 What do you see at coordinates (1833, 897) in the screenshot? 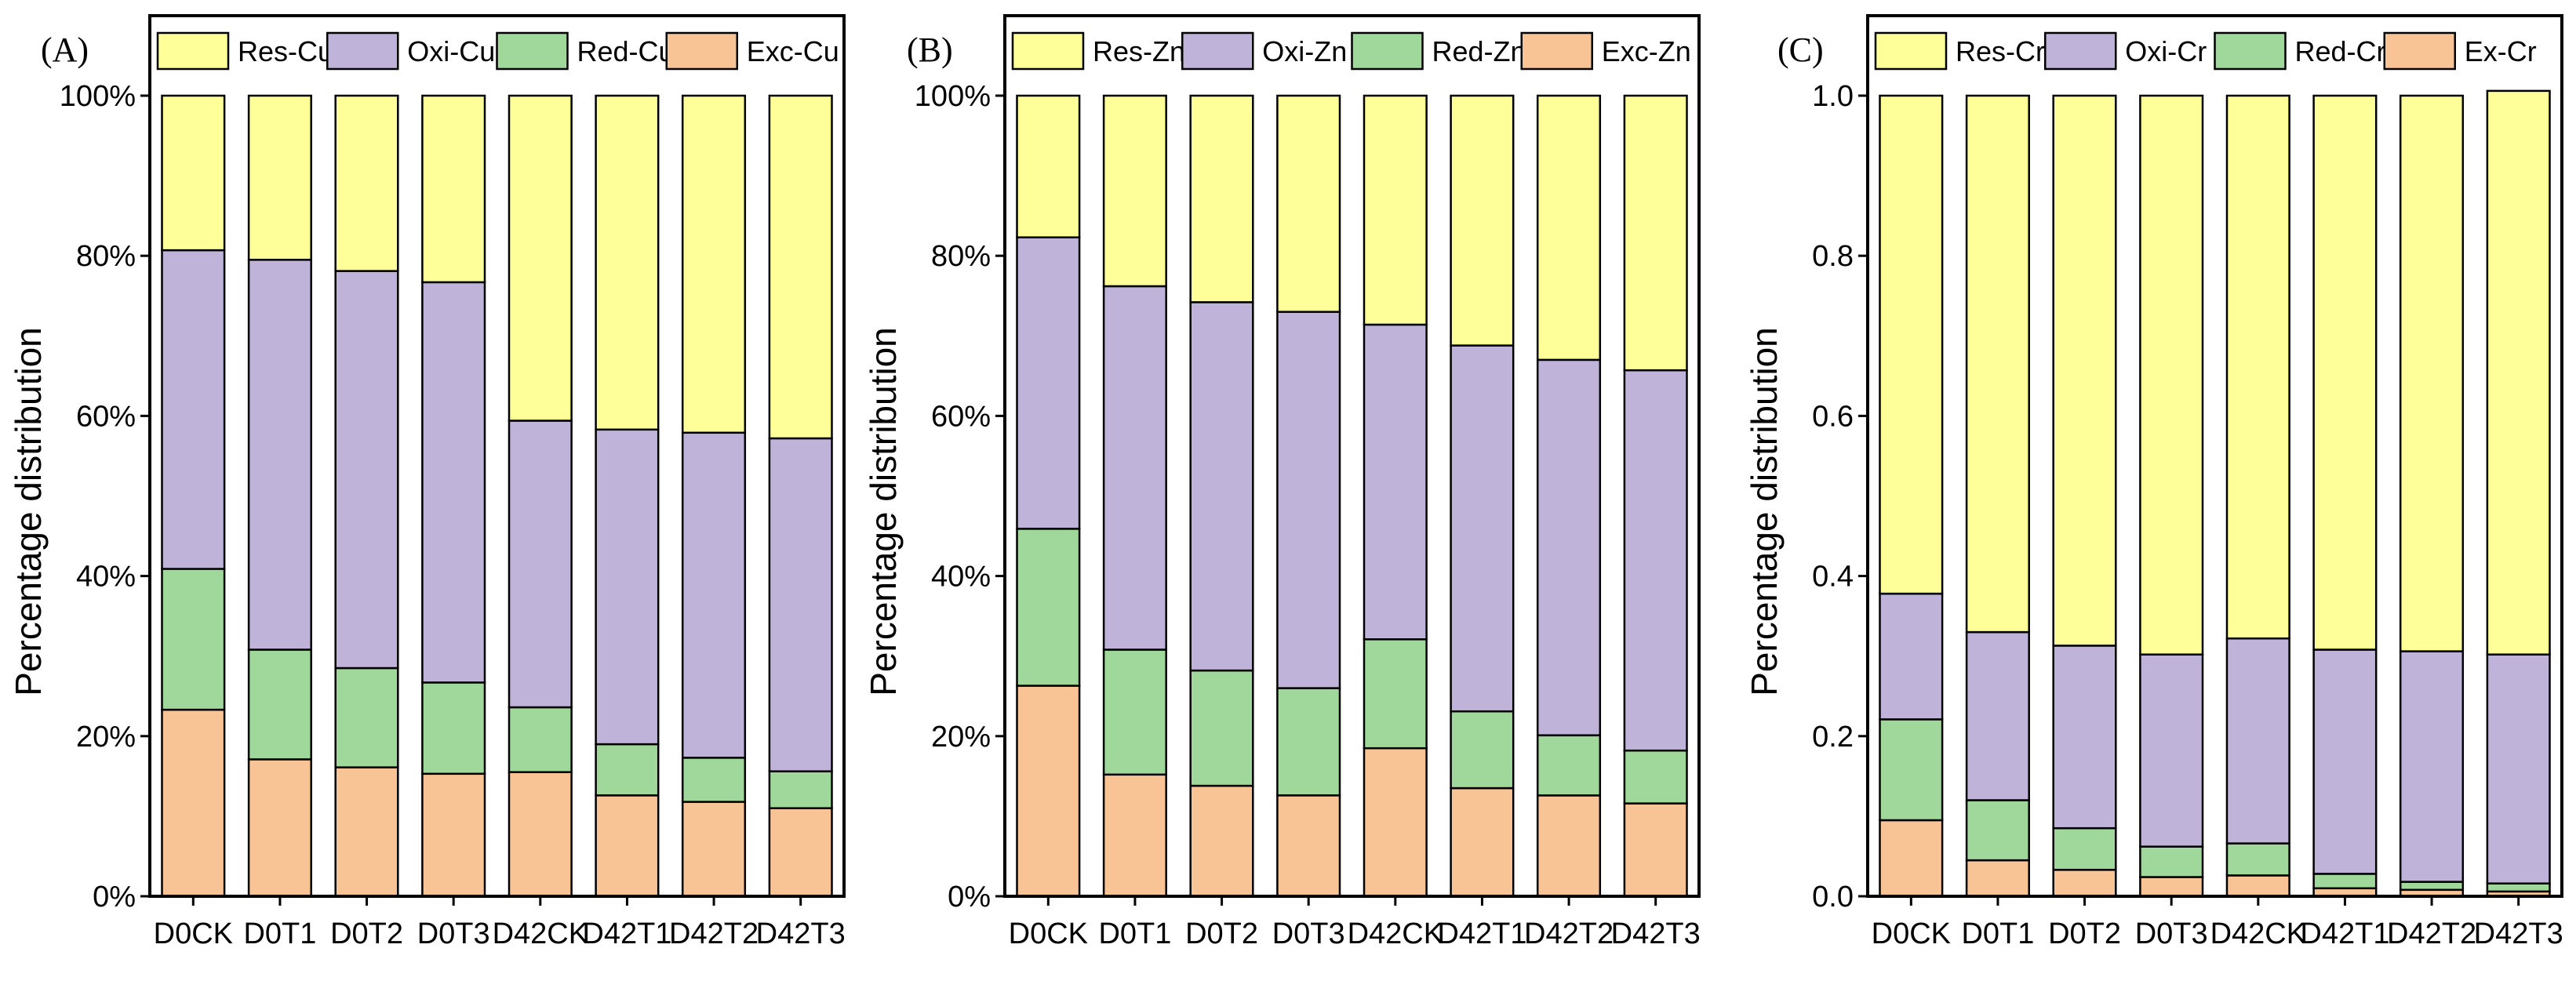
I see `y-tick-label: 0.0` at bounding box center [1833, 897].